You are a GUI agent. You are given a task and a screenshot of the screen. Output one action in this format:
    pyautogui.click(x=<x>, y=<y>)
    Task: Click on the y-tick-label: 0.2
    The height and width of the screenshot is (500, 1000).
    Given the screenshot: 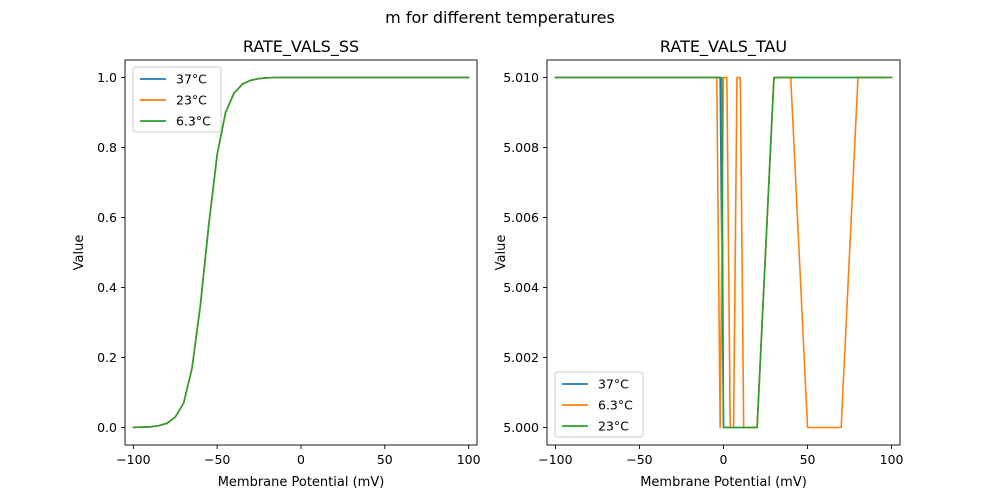 What is the action you would take?
    pyautogui.click(x=107, y=357)
    